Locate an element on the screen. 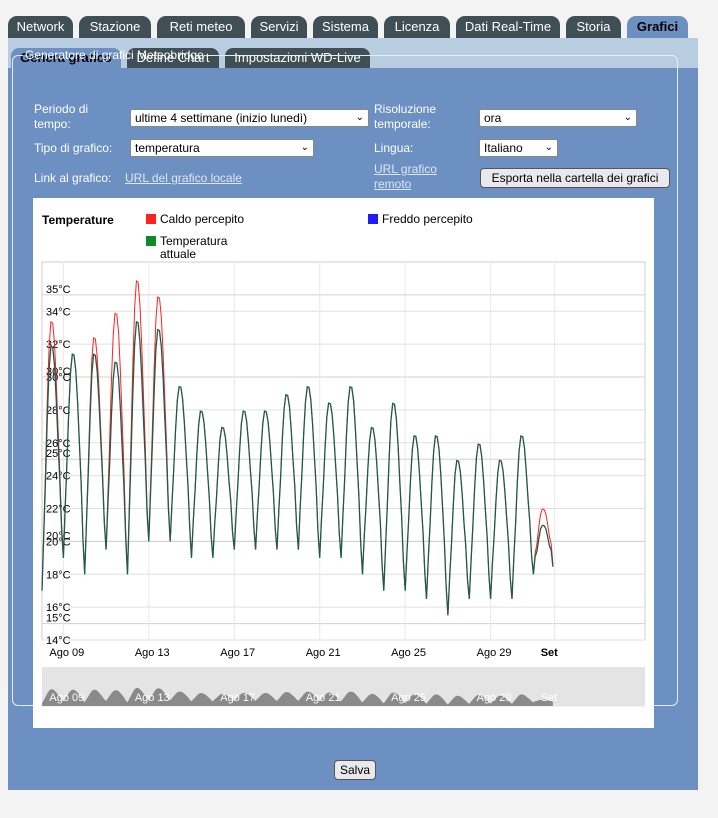  navigator-tick-label: Ago 29 is located at coordinates (494, 698).